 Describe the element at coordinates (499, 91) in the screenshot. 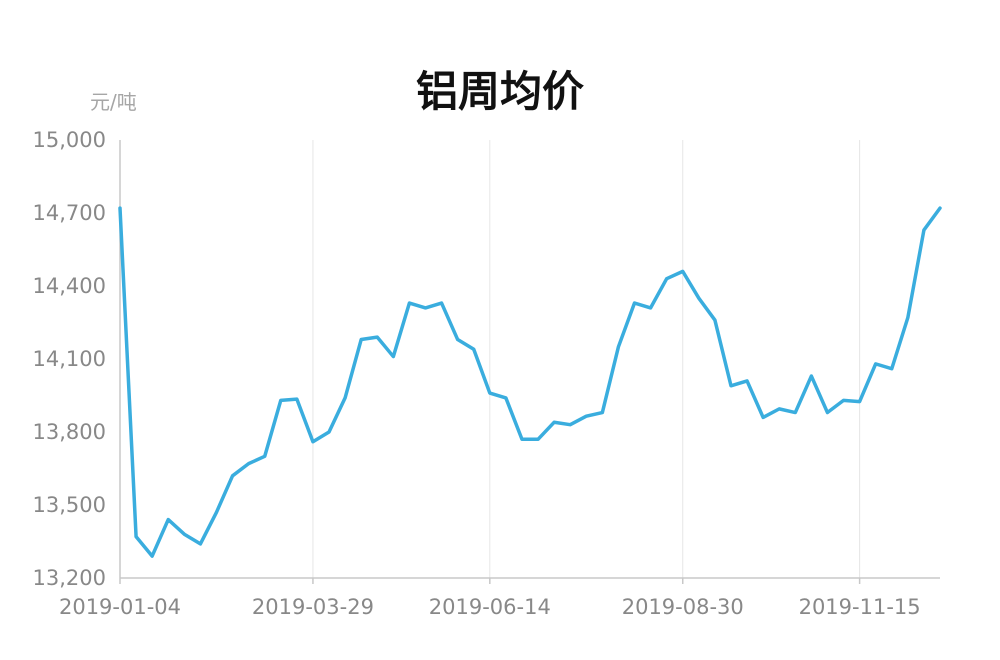

I see `chart-title: 铝周均价` at that location.